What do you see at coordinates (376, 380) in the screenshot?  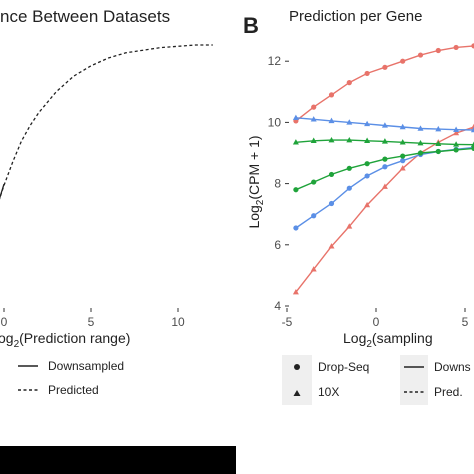 I see `panel-b-legend: Drop-Seq 10X Downs Pred.` at bounding box center [376, 380].